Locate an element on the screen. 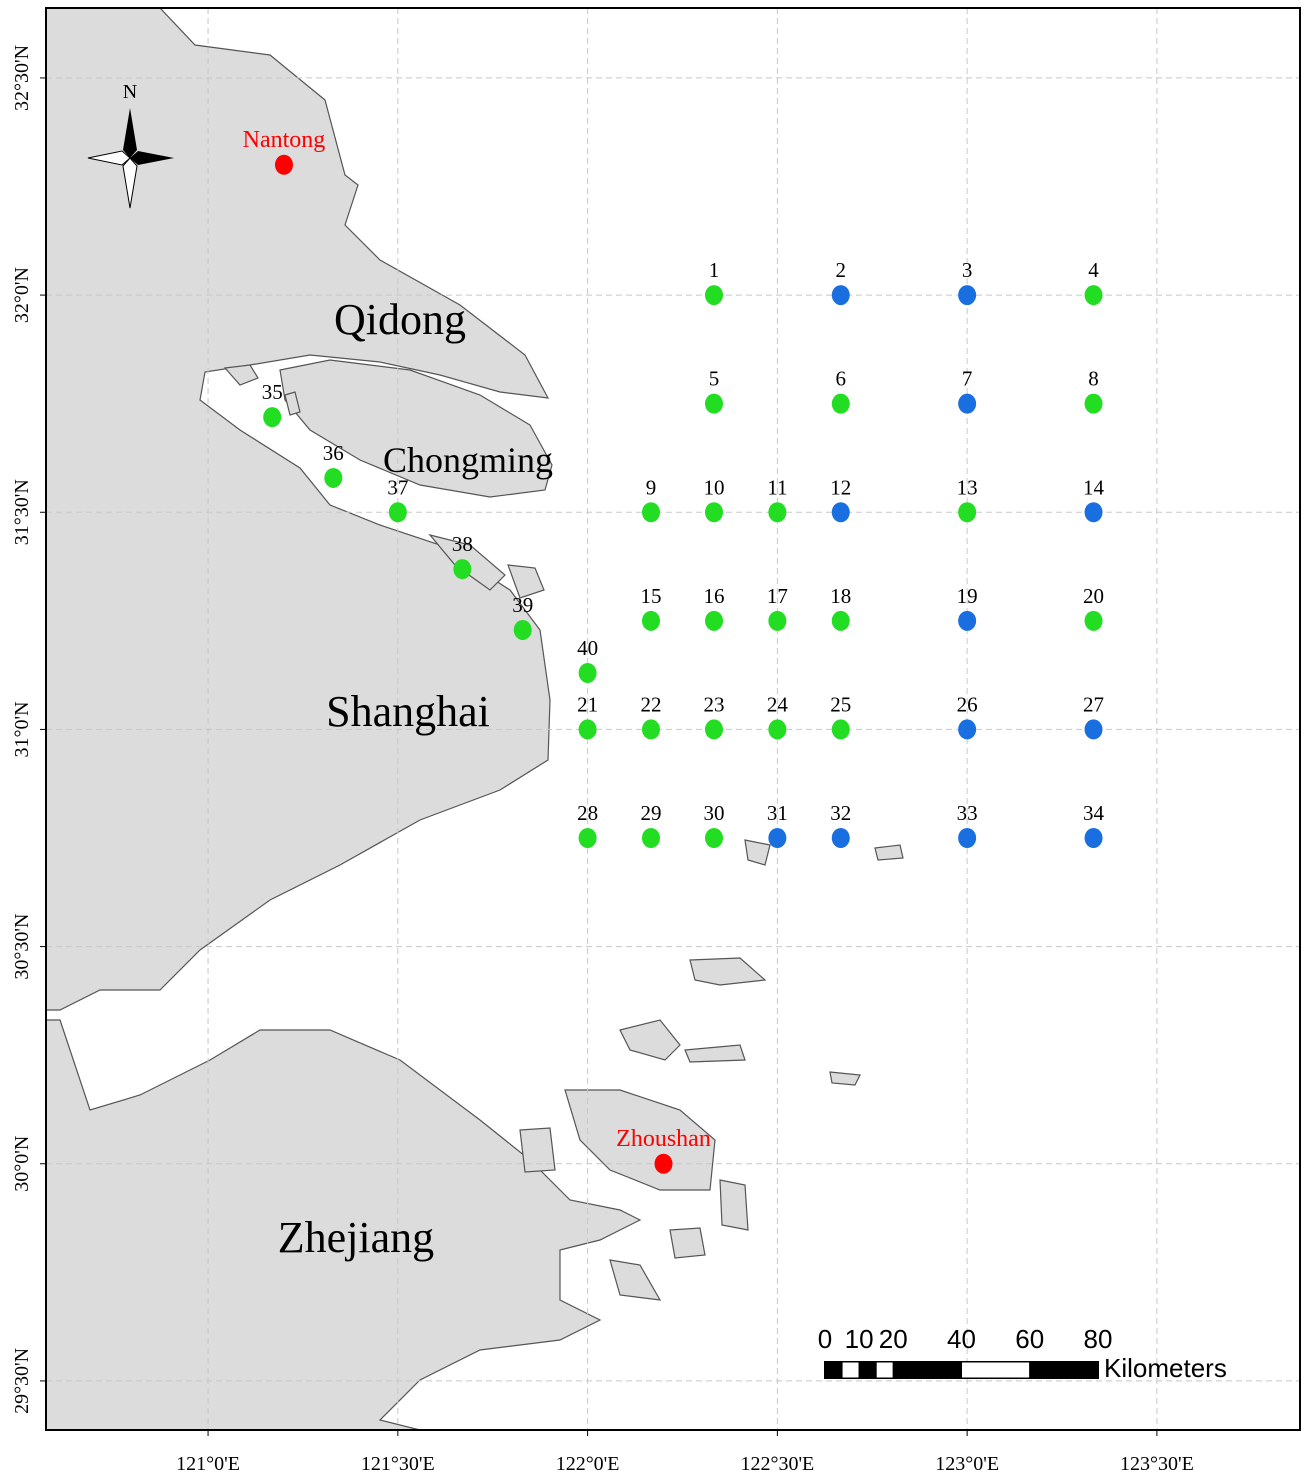 This screenshot has width=1309, height=1483. station-label: 1 is located at coordinates (714, 270).